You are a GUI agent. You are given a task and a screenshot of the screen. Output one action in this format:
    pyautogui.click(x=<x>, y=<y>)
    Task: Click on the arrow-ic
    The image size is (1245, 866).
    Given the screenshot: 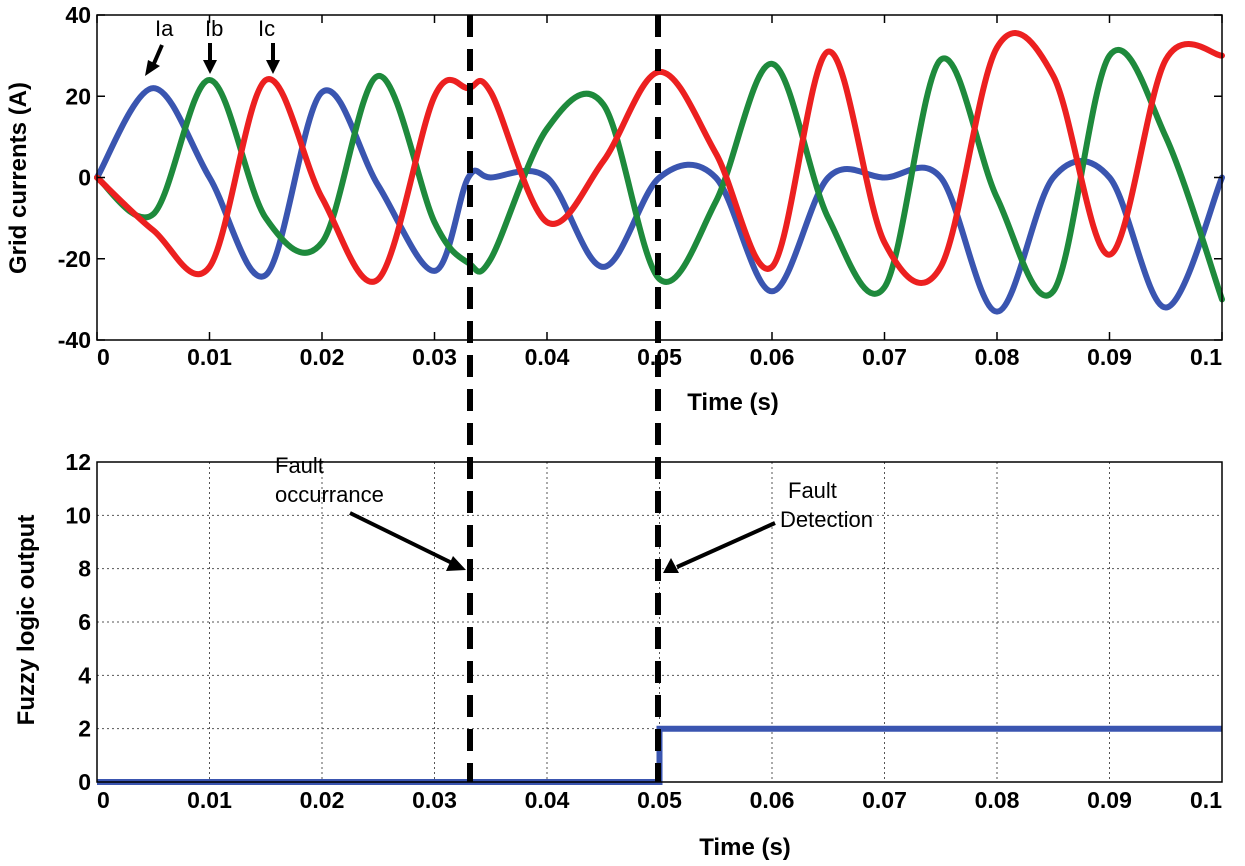 What is the action you would take?
    pyautogui.click(x=273, y=58)
    